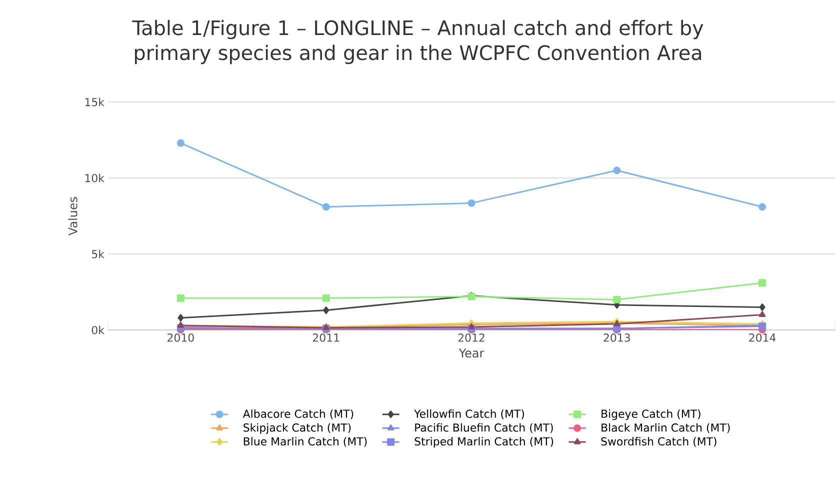 The width and height of the screenshot is (837, 502). I want to click on chart-title: Table 1/Figure 1 – LONGLINE – Annual catch and effort by primary species and gear in the WCPFC Convention Area, so click(418, 42).